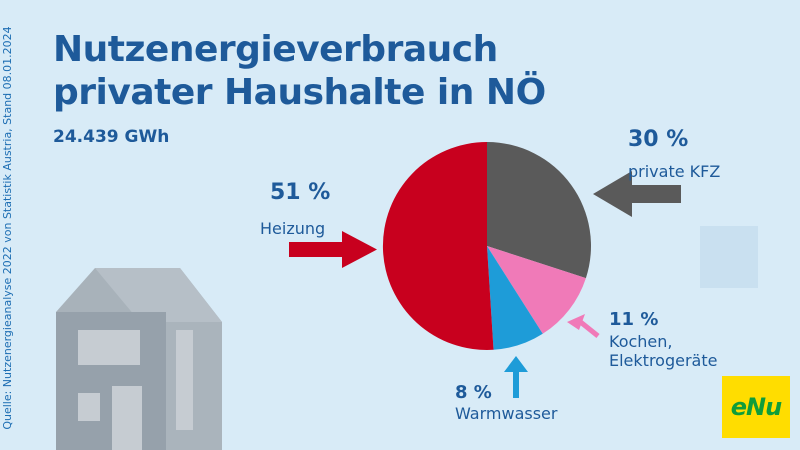  What do you see at coordinates (438, 245) in the screenshot?
I see `pie-slice-heizung` at bounding box center [438, 245].